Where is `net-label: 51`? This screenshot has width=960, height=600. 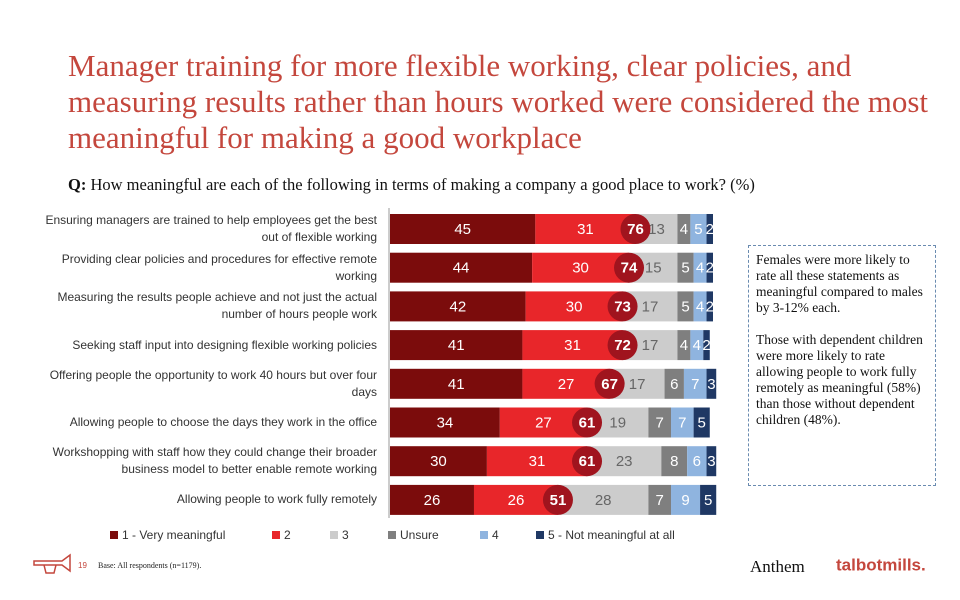 net-label: 51 is located at coordinates (558, 500).